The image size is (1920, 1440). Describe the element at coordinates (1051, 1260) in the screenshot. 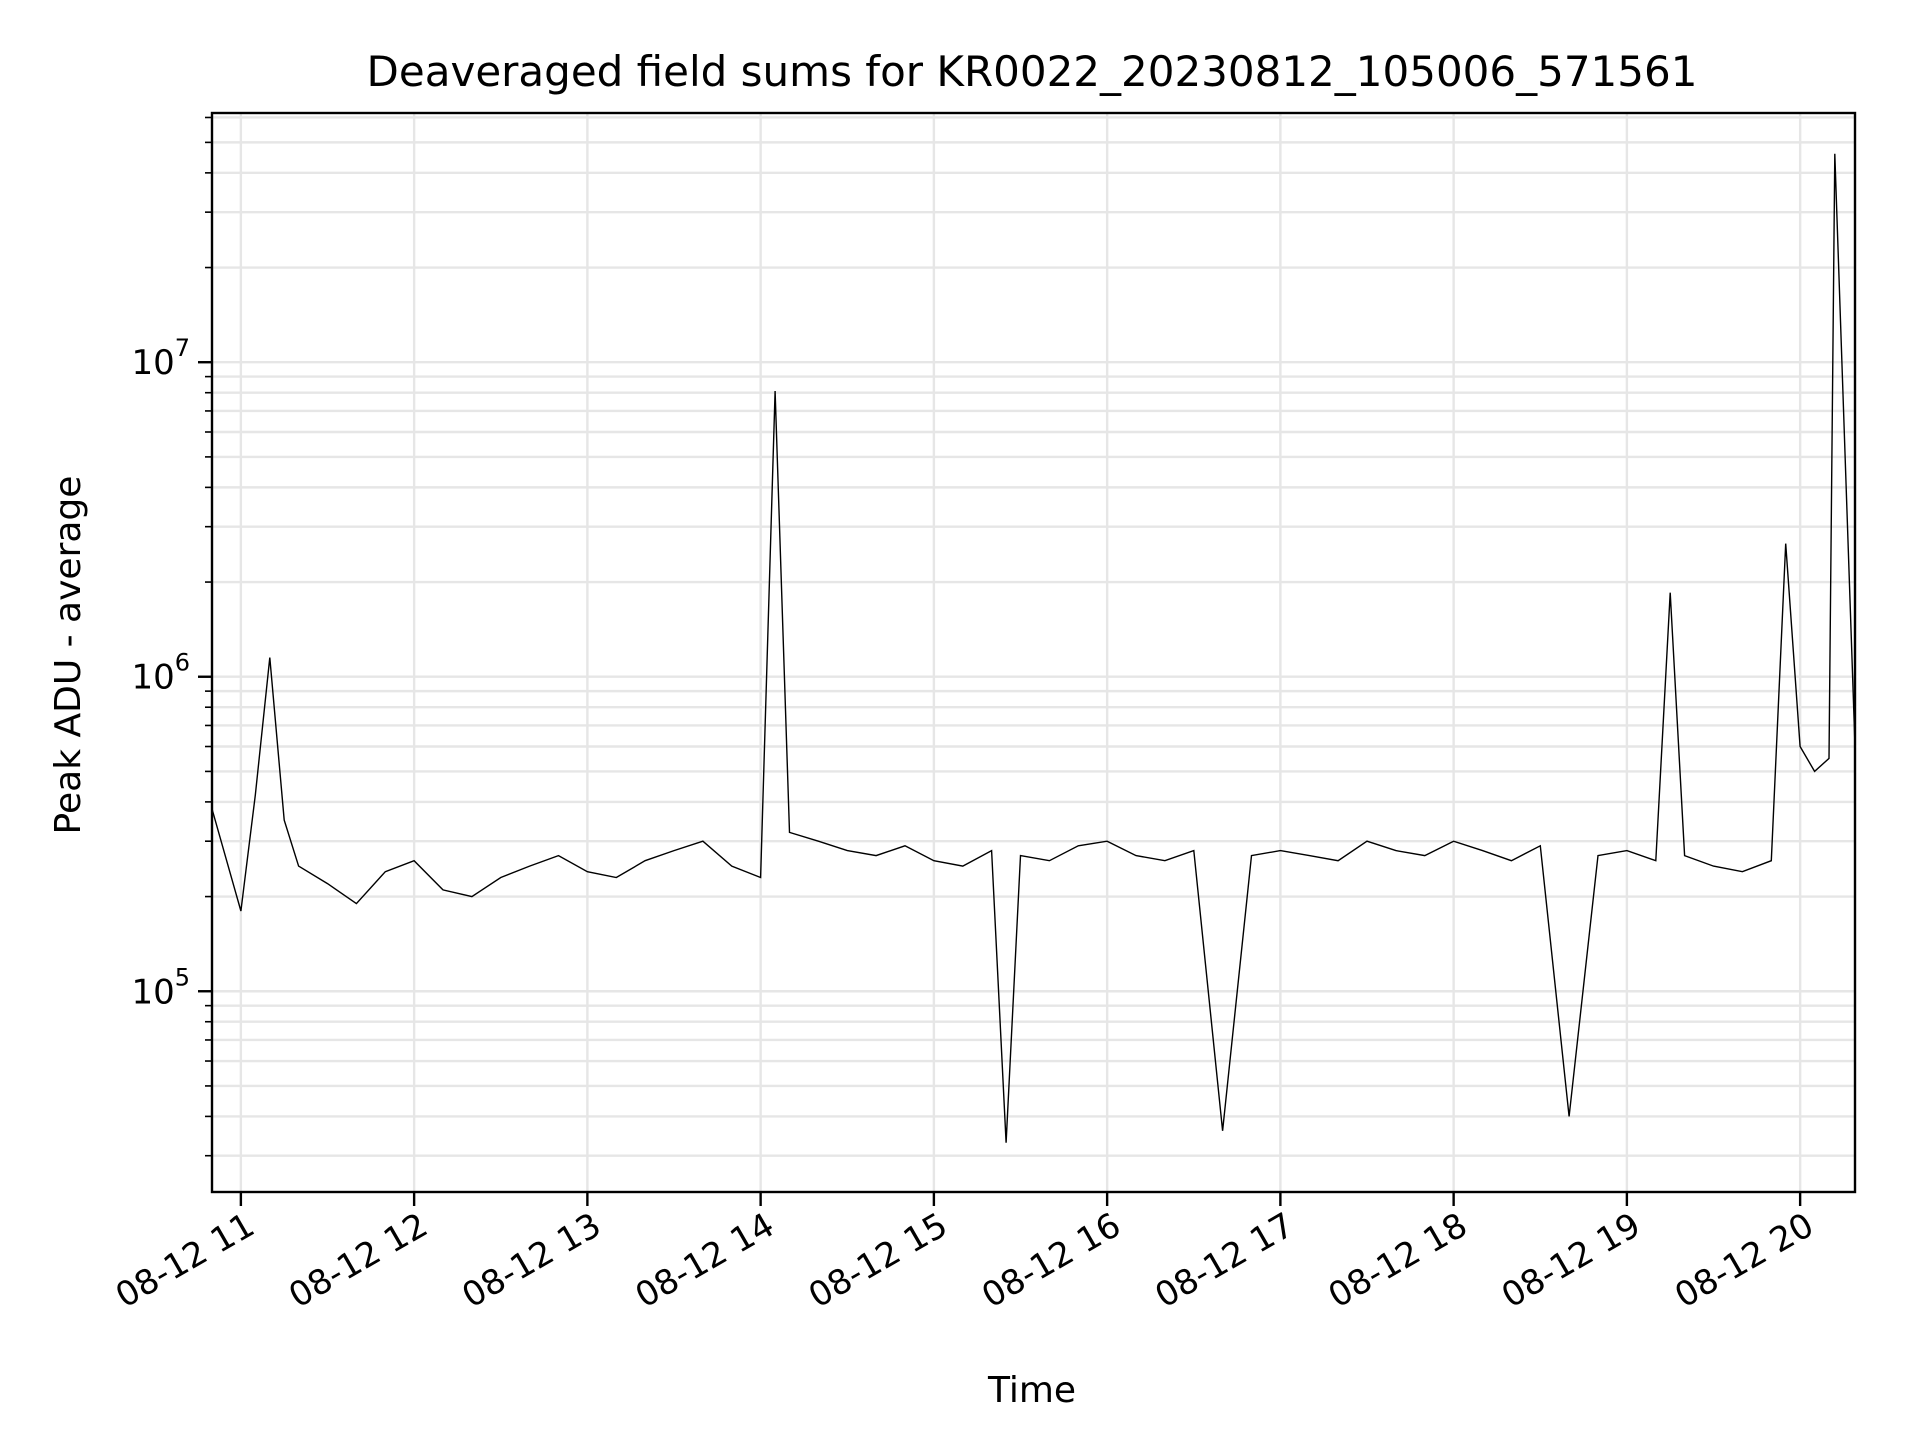

I see `x-tick-label: 08-12 16` at that location.